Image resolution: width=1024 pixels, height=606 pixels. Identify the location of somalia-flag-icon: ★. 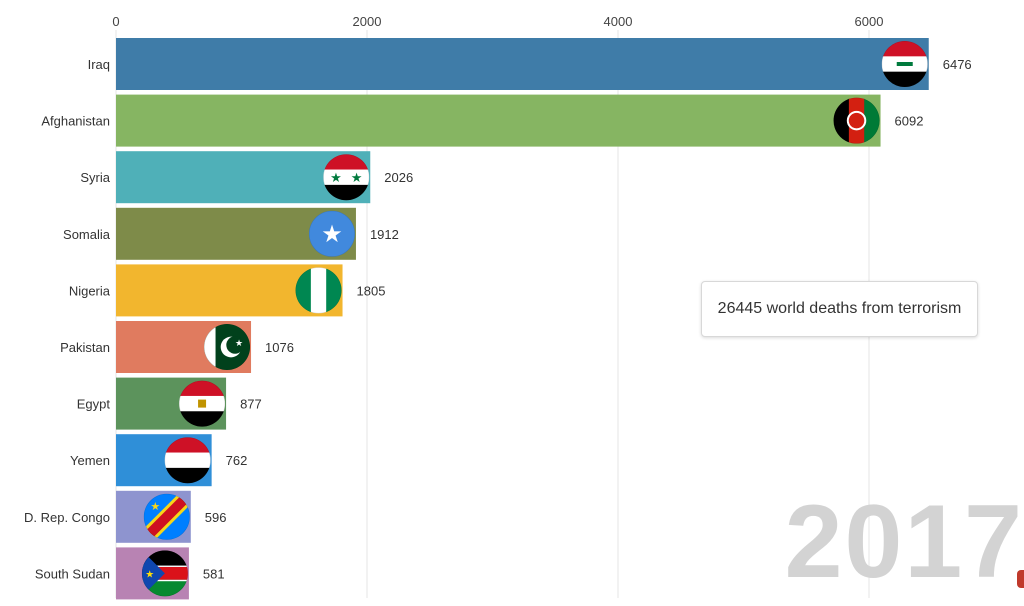
(331, 233).